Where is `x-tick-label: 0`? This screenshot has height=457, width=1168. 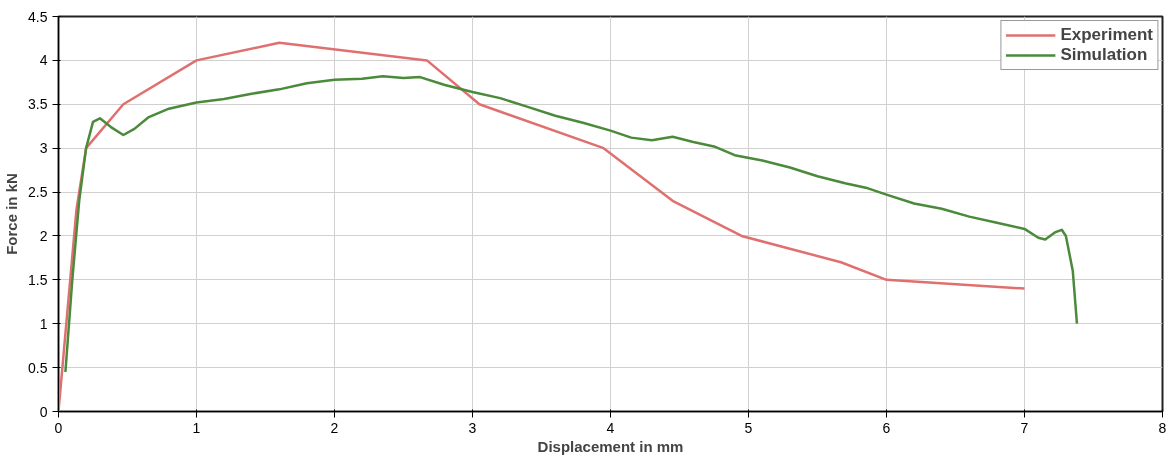
x-tick-label: 0 is located at coordinates (58, 427).